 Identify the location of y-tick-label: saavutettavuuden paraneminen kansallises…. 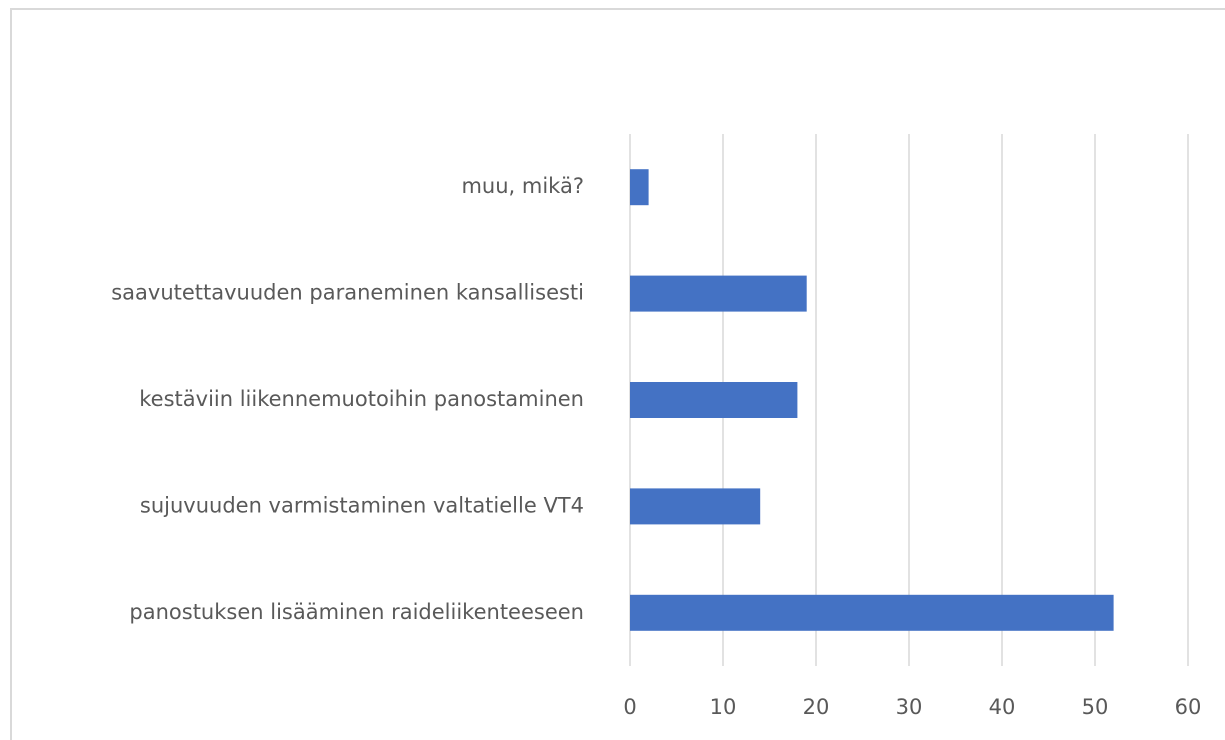
(347, 293).